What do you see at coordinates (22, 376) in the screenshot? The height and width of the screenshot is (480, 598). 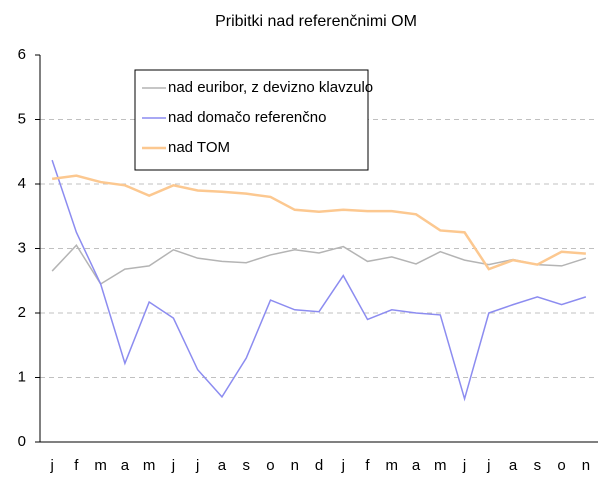 I see `y-tick-label: 1` at bounding box center [22, 376].